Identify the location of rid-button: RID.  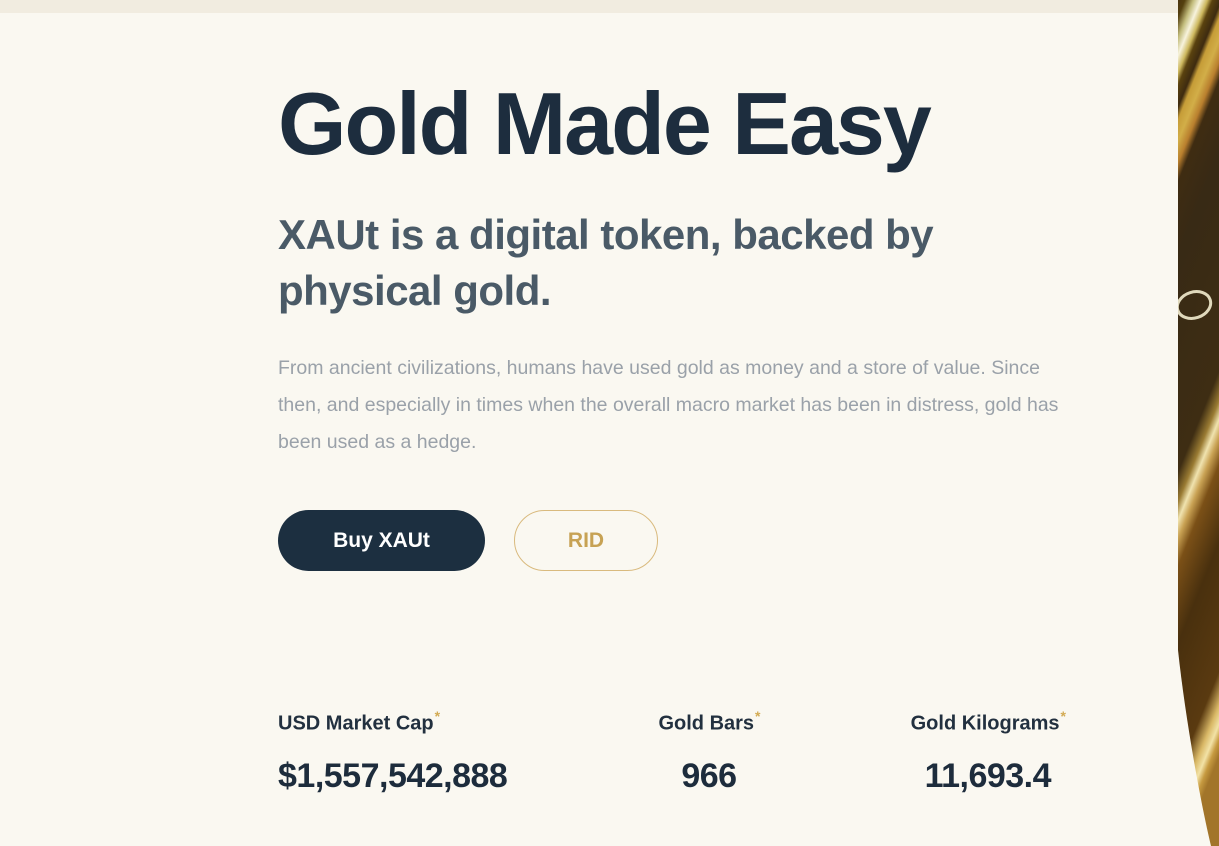
(586, 540).